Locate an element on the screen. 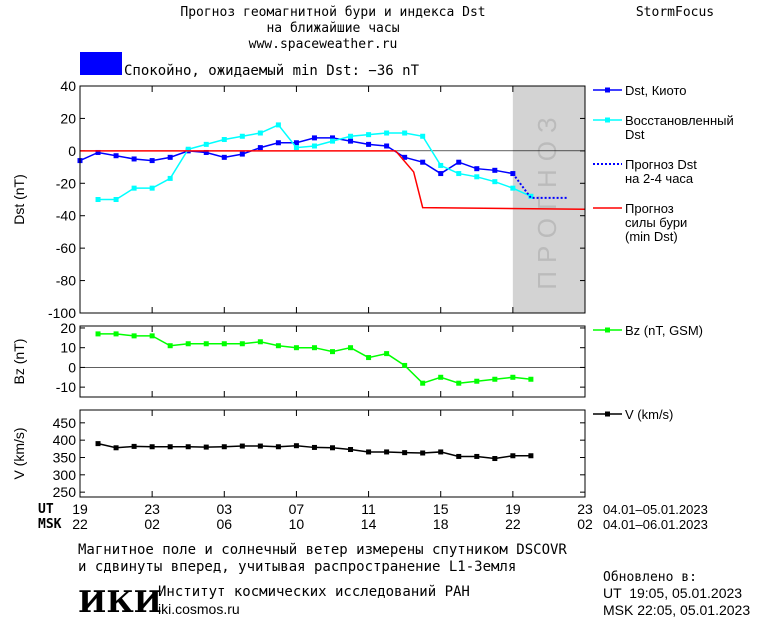  y-tick-label: -80 is located at coordinates (66, 281).